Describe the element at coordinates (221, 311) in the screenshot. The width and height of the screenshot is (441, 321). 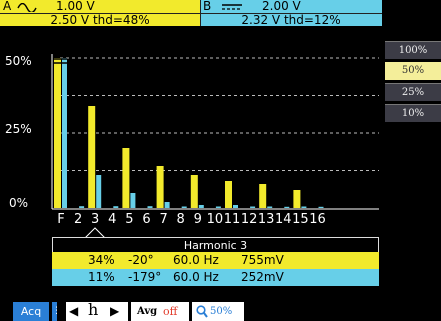
I see `zoom-level: 50%` at that location.